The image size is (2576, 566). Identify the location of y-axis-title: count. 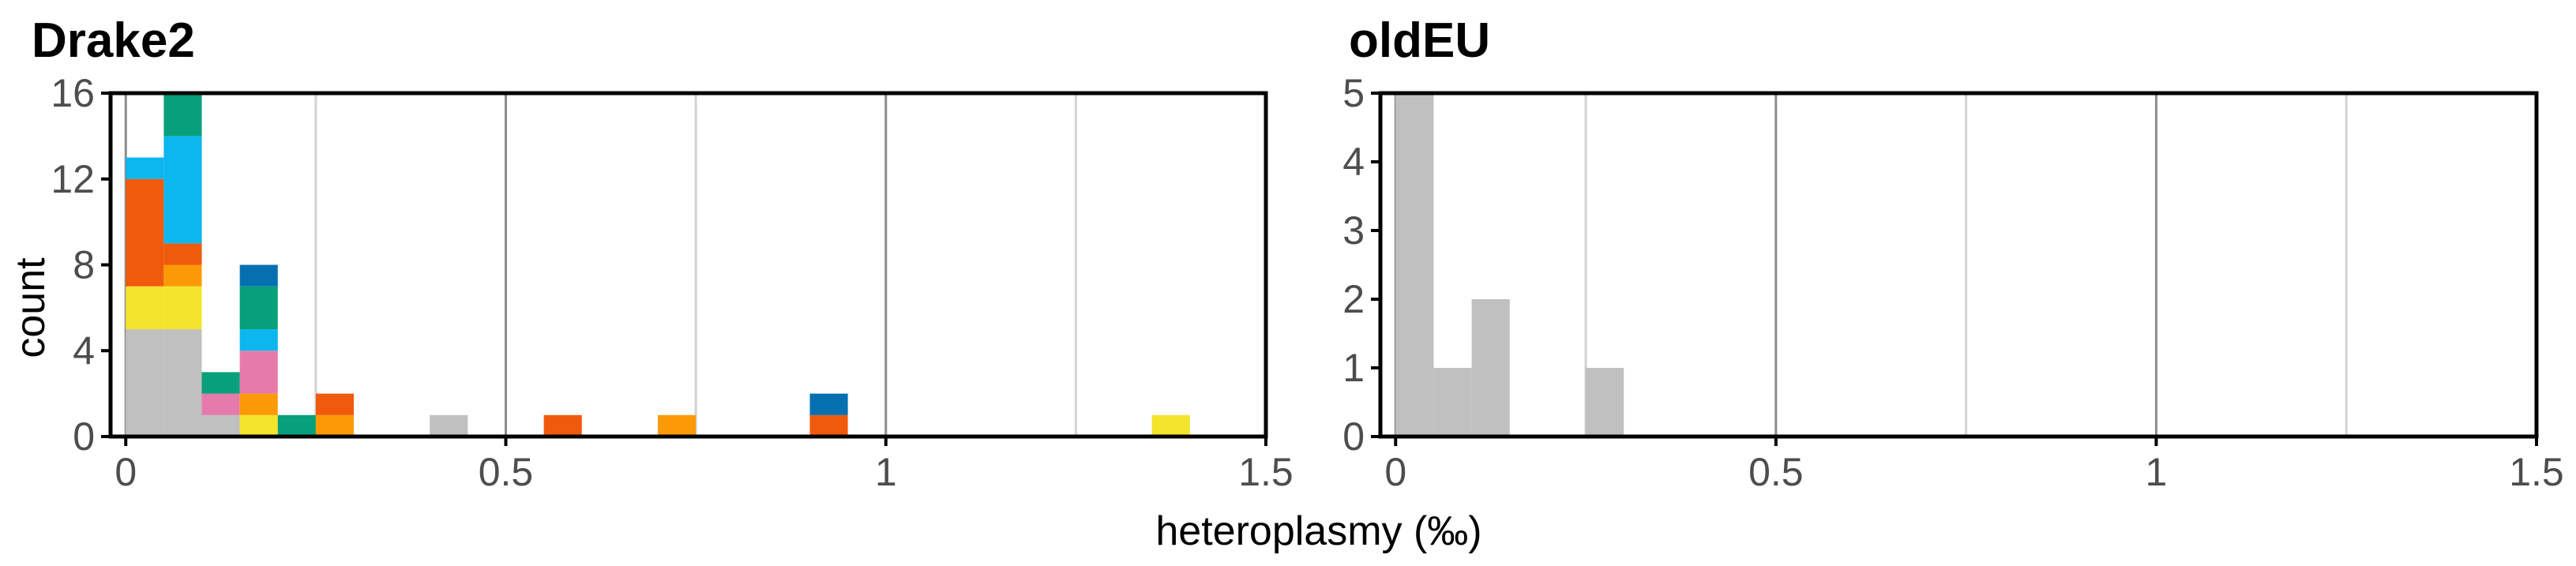
(31, 307).